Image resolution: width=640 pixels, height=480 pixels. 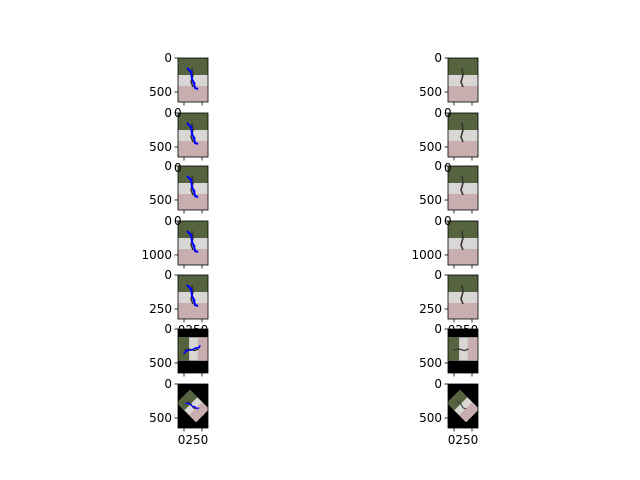 What do you see at coordinates (193, 440) in the screenshot?
I see `x-tick-label: 0250` at bounding box center [193, 440].